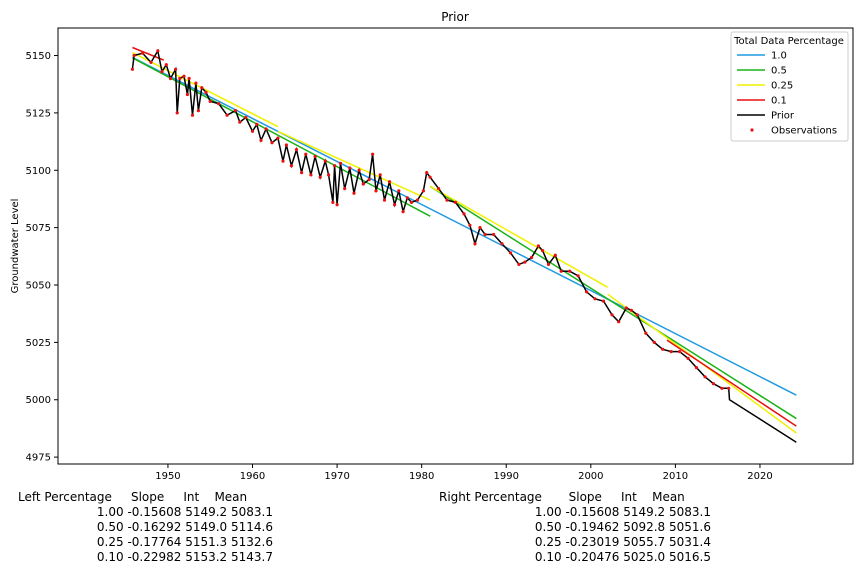  What do you see at coordinates (252, 476) in the screenshot?
I see `x-tick-label: 1960` at bounding box center [252, 476].